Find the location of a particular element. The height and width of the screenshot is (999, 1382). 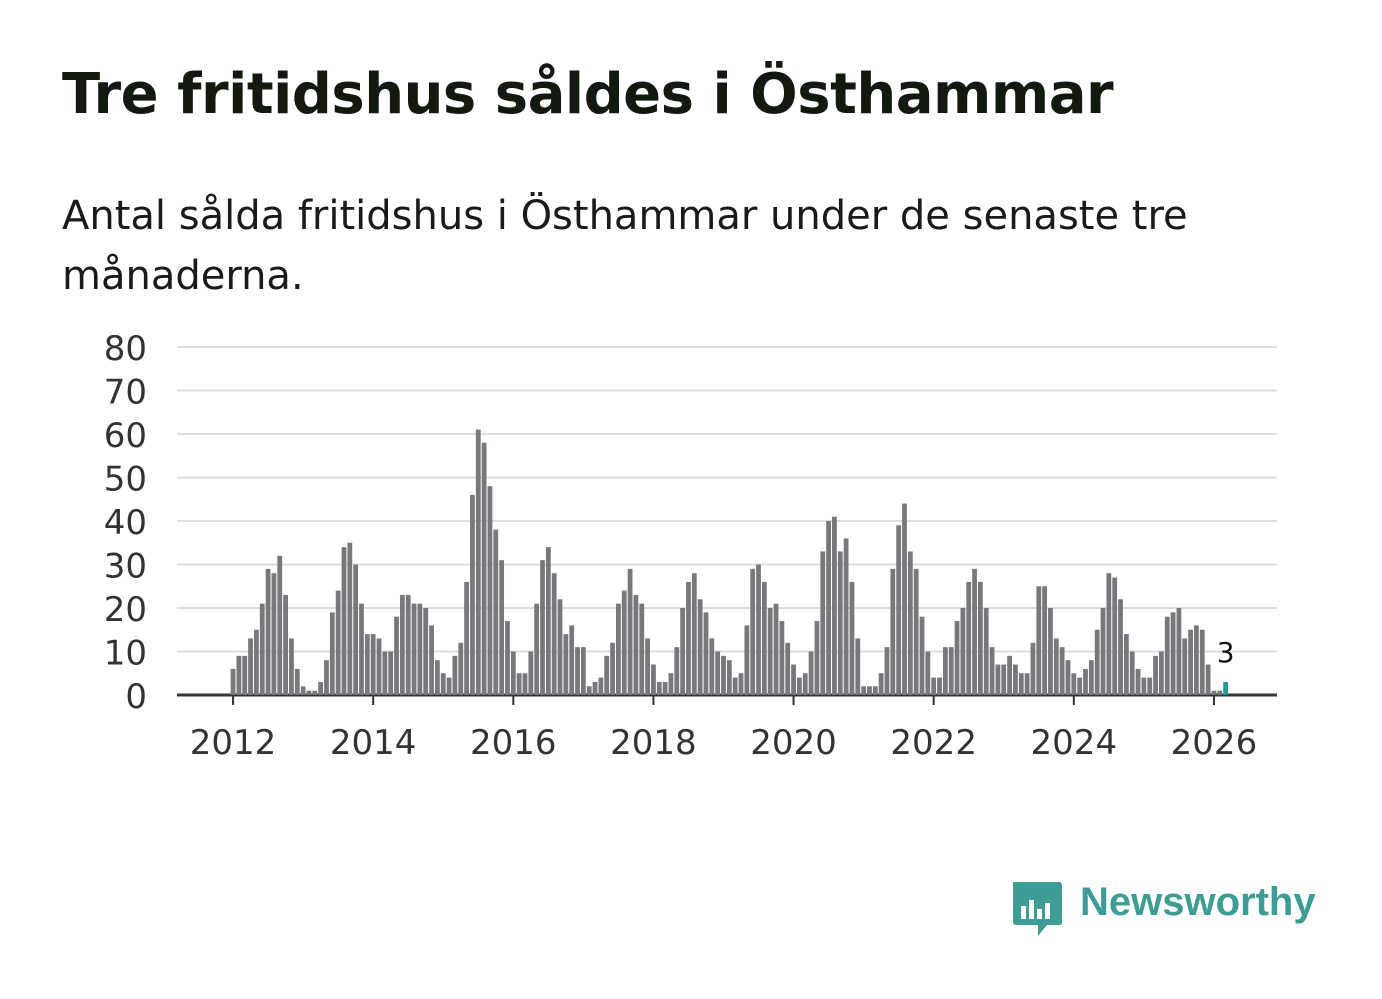

x-tick-label: 2012 is located at coordinates (233, 743).